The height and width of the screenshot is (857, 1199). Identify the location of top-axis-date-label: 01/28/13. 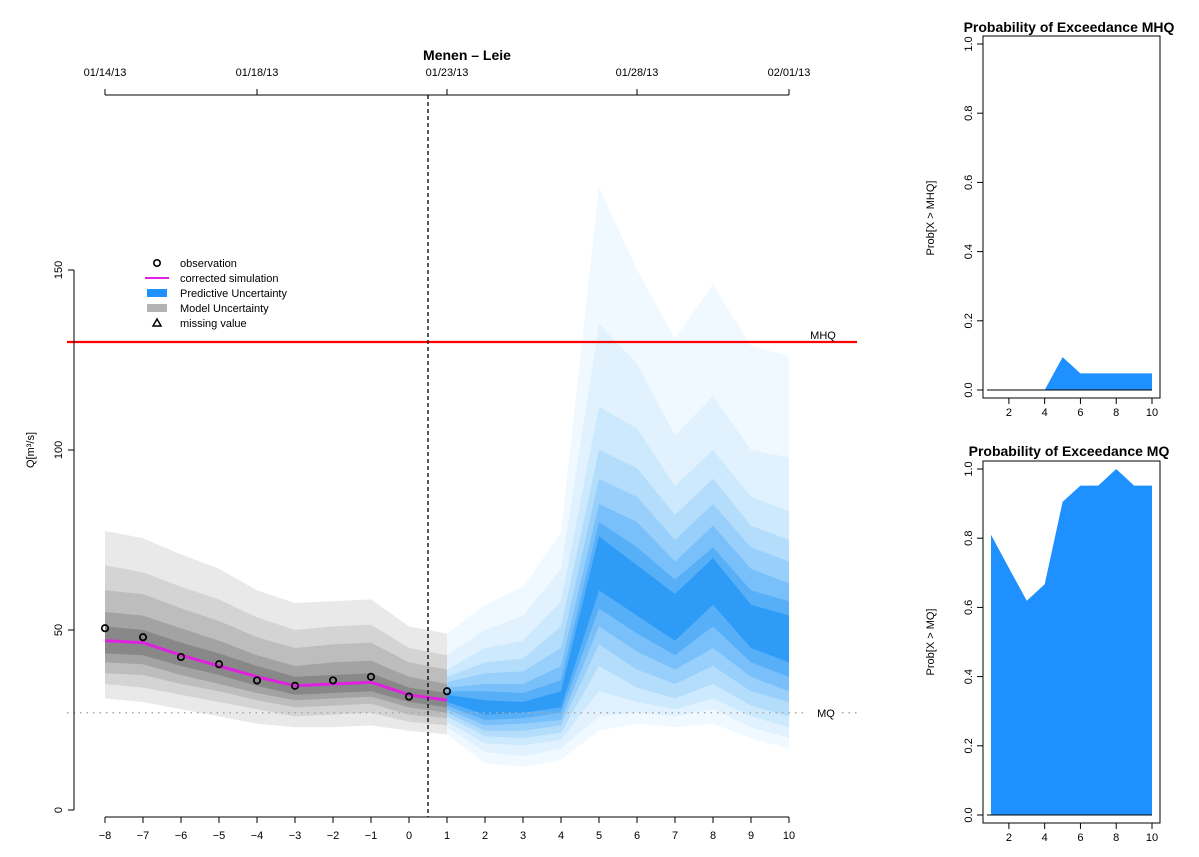
(637, 73).